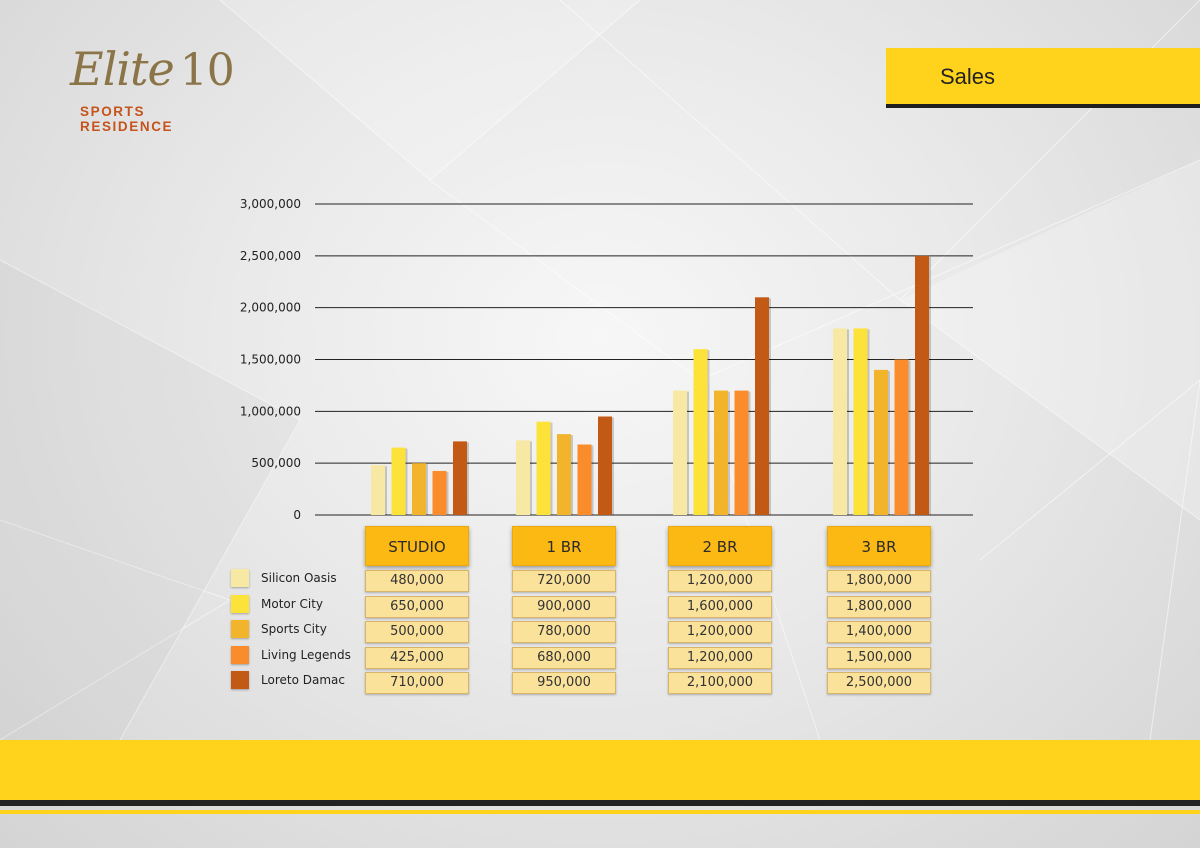 Image resolution: width=1200 pixels, height=848 pixels. What do you see at coordinates (306, 654) in the screenshot?
I see `legend-label: Living Legends` at bounding box center [306, 654].